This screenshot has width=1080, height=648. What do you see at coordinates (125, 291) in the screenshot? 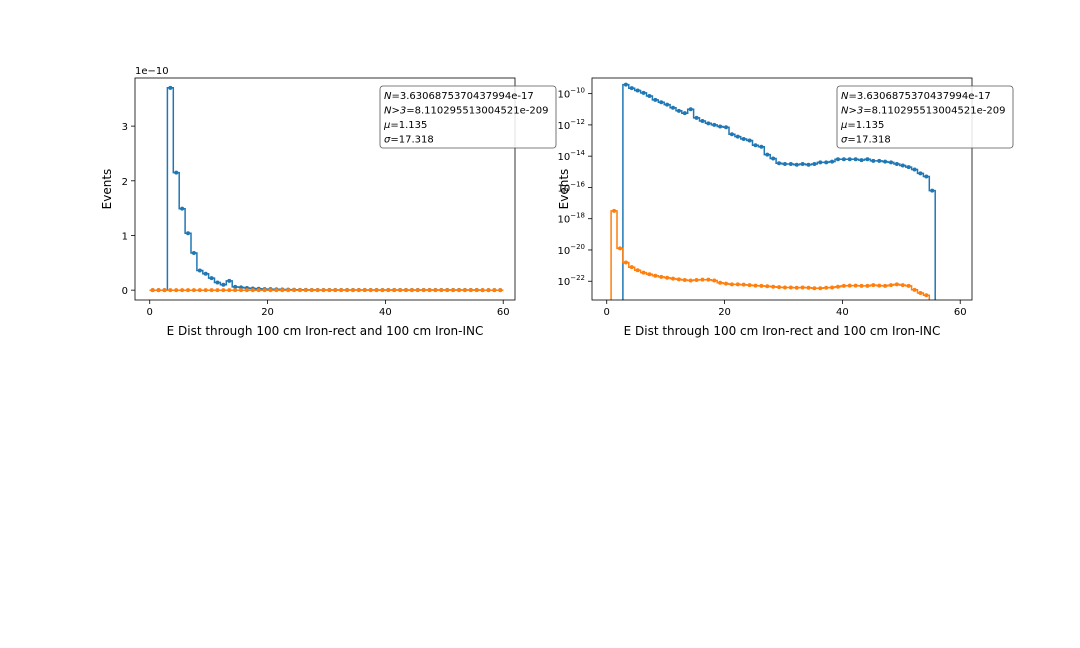
I see `y-tick-label: 0` at bounding box center [125, 291].